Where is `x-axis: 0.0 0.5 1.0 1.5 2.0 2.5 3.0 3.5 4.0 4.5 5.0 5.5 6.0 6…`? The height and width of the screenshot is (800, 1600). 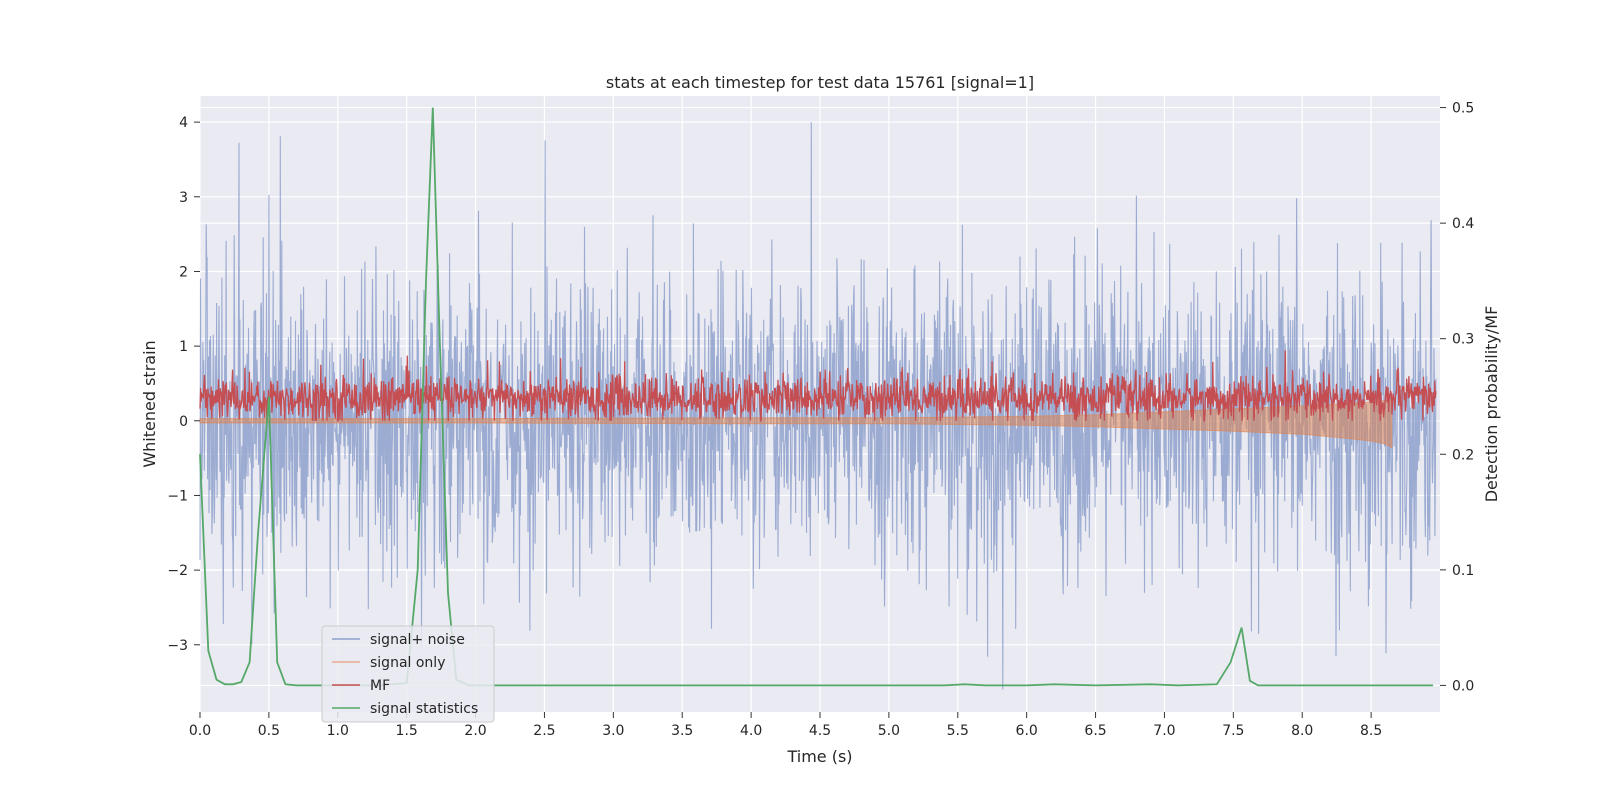
x-axis: 0.0 0.5 1.0 1.5 2.0 2.5 3.0 3.5 4.0 4.5 5.0 5.5 6.0 6… is located at coordinates (785, 725).